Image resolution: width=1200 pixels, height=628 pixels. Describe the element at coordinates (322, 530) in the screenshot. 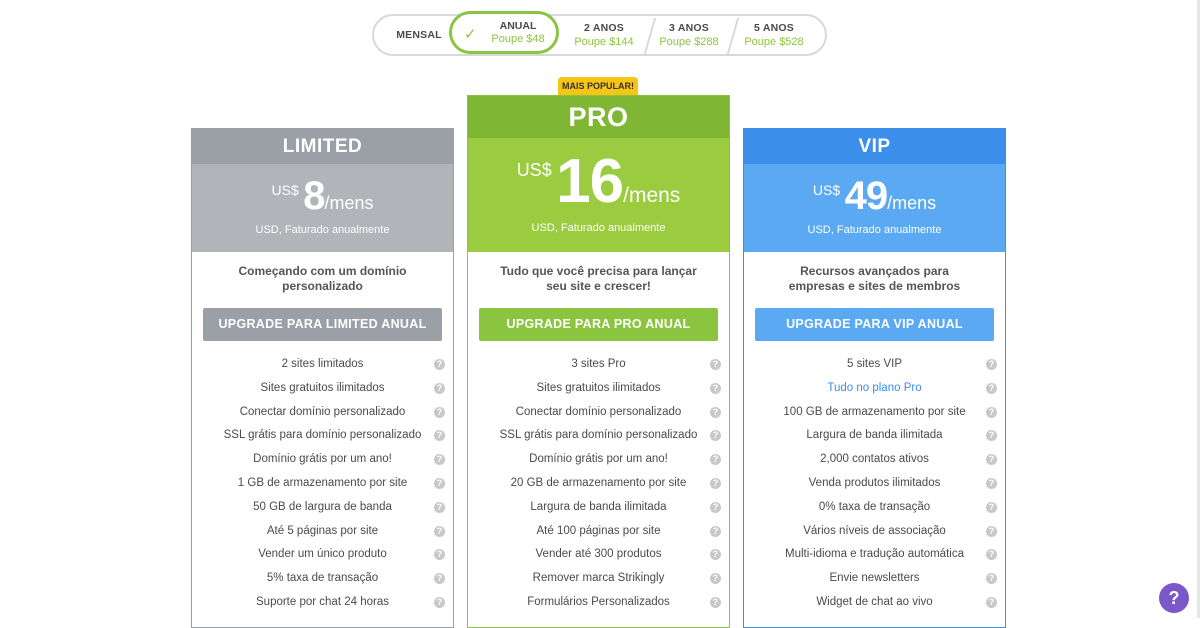

I see `feature-label: Até 5 páginas por site` at that location.